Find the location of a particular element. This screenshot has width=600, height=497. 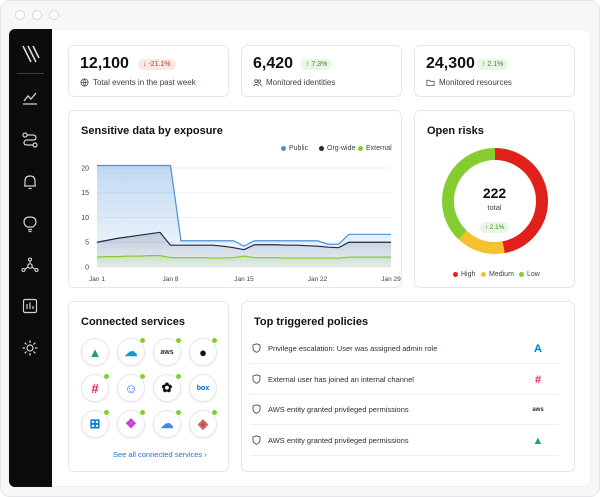

brand-logo-icon is located at coordinates (31, 54).